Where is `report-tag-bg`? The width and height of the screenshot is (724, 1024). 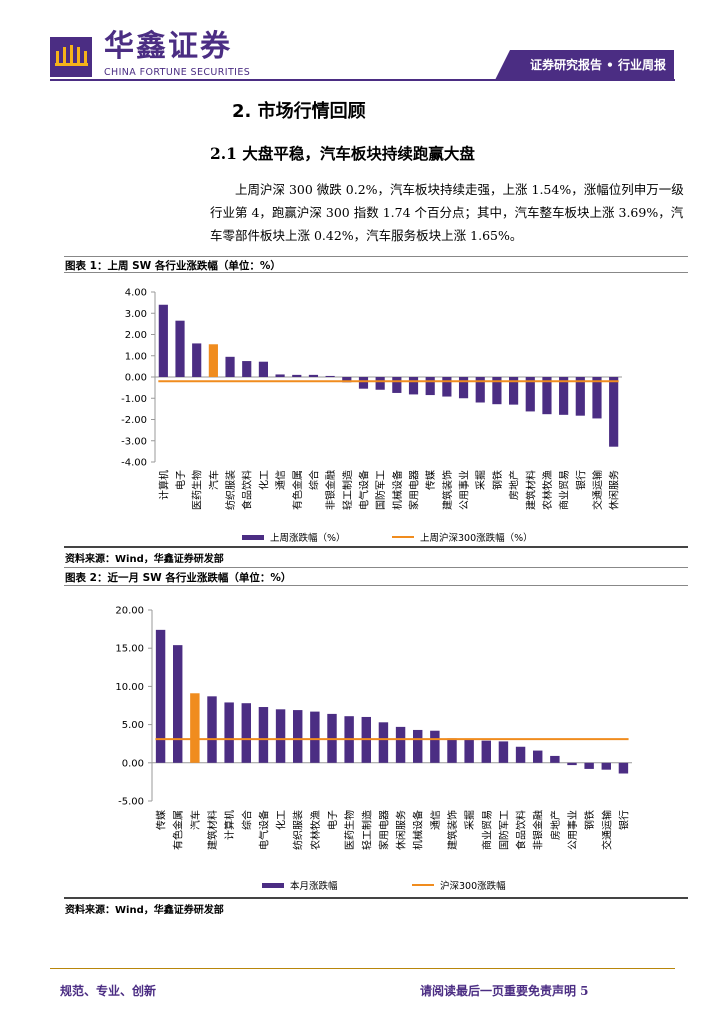 report-tag-bg is located at coordinates (584, 65).